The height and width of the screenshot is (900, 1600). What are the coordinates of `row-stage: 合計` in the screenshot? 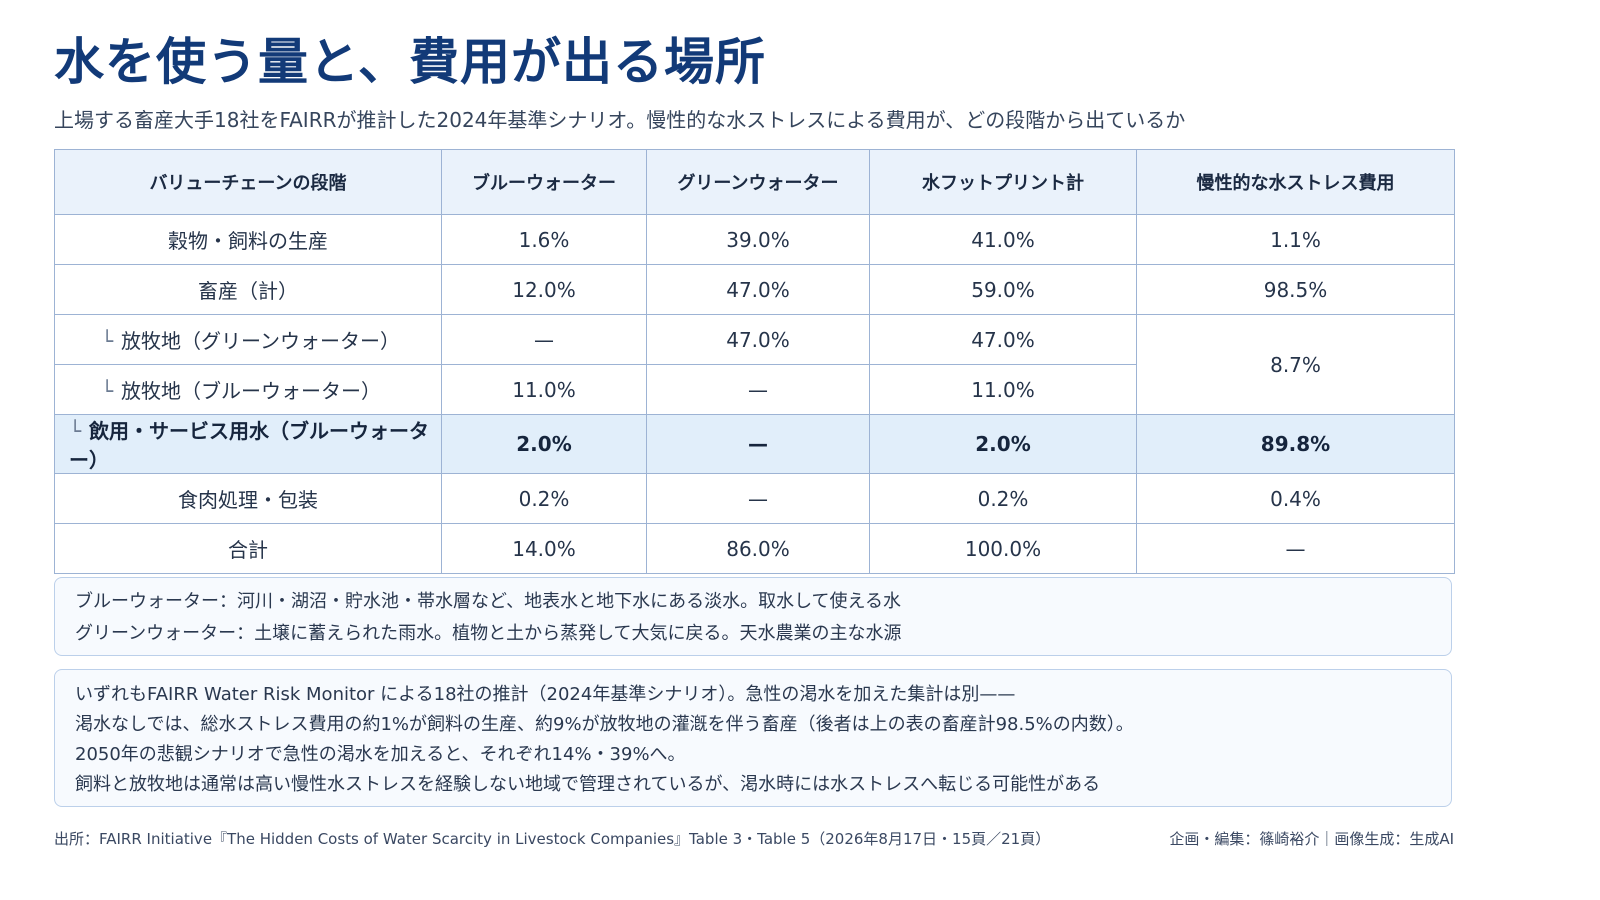 It's located at (248, 548).